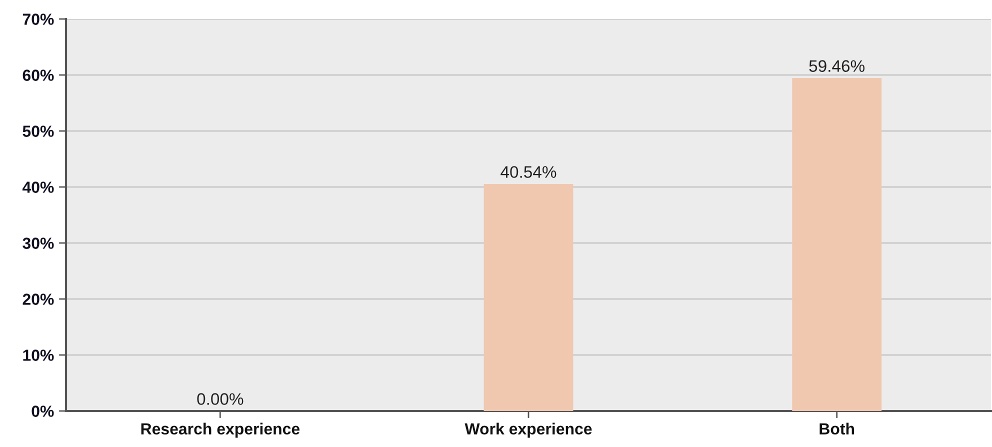  I want to click on y-tick-label: 40%, so click(38, 187).